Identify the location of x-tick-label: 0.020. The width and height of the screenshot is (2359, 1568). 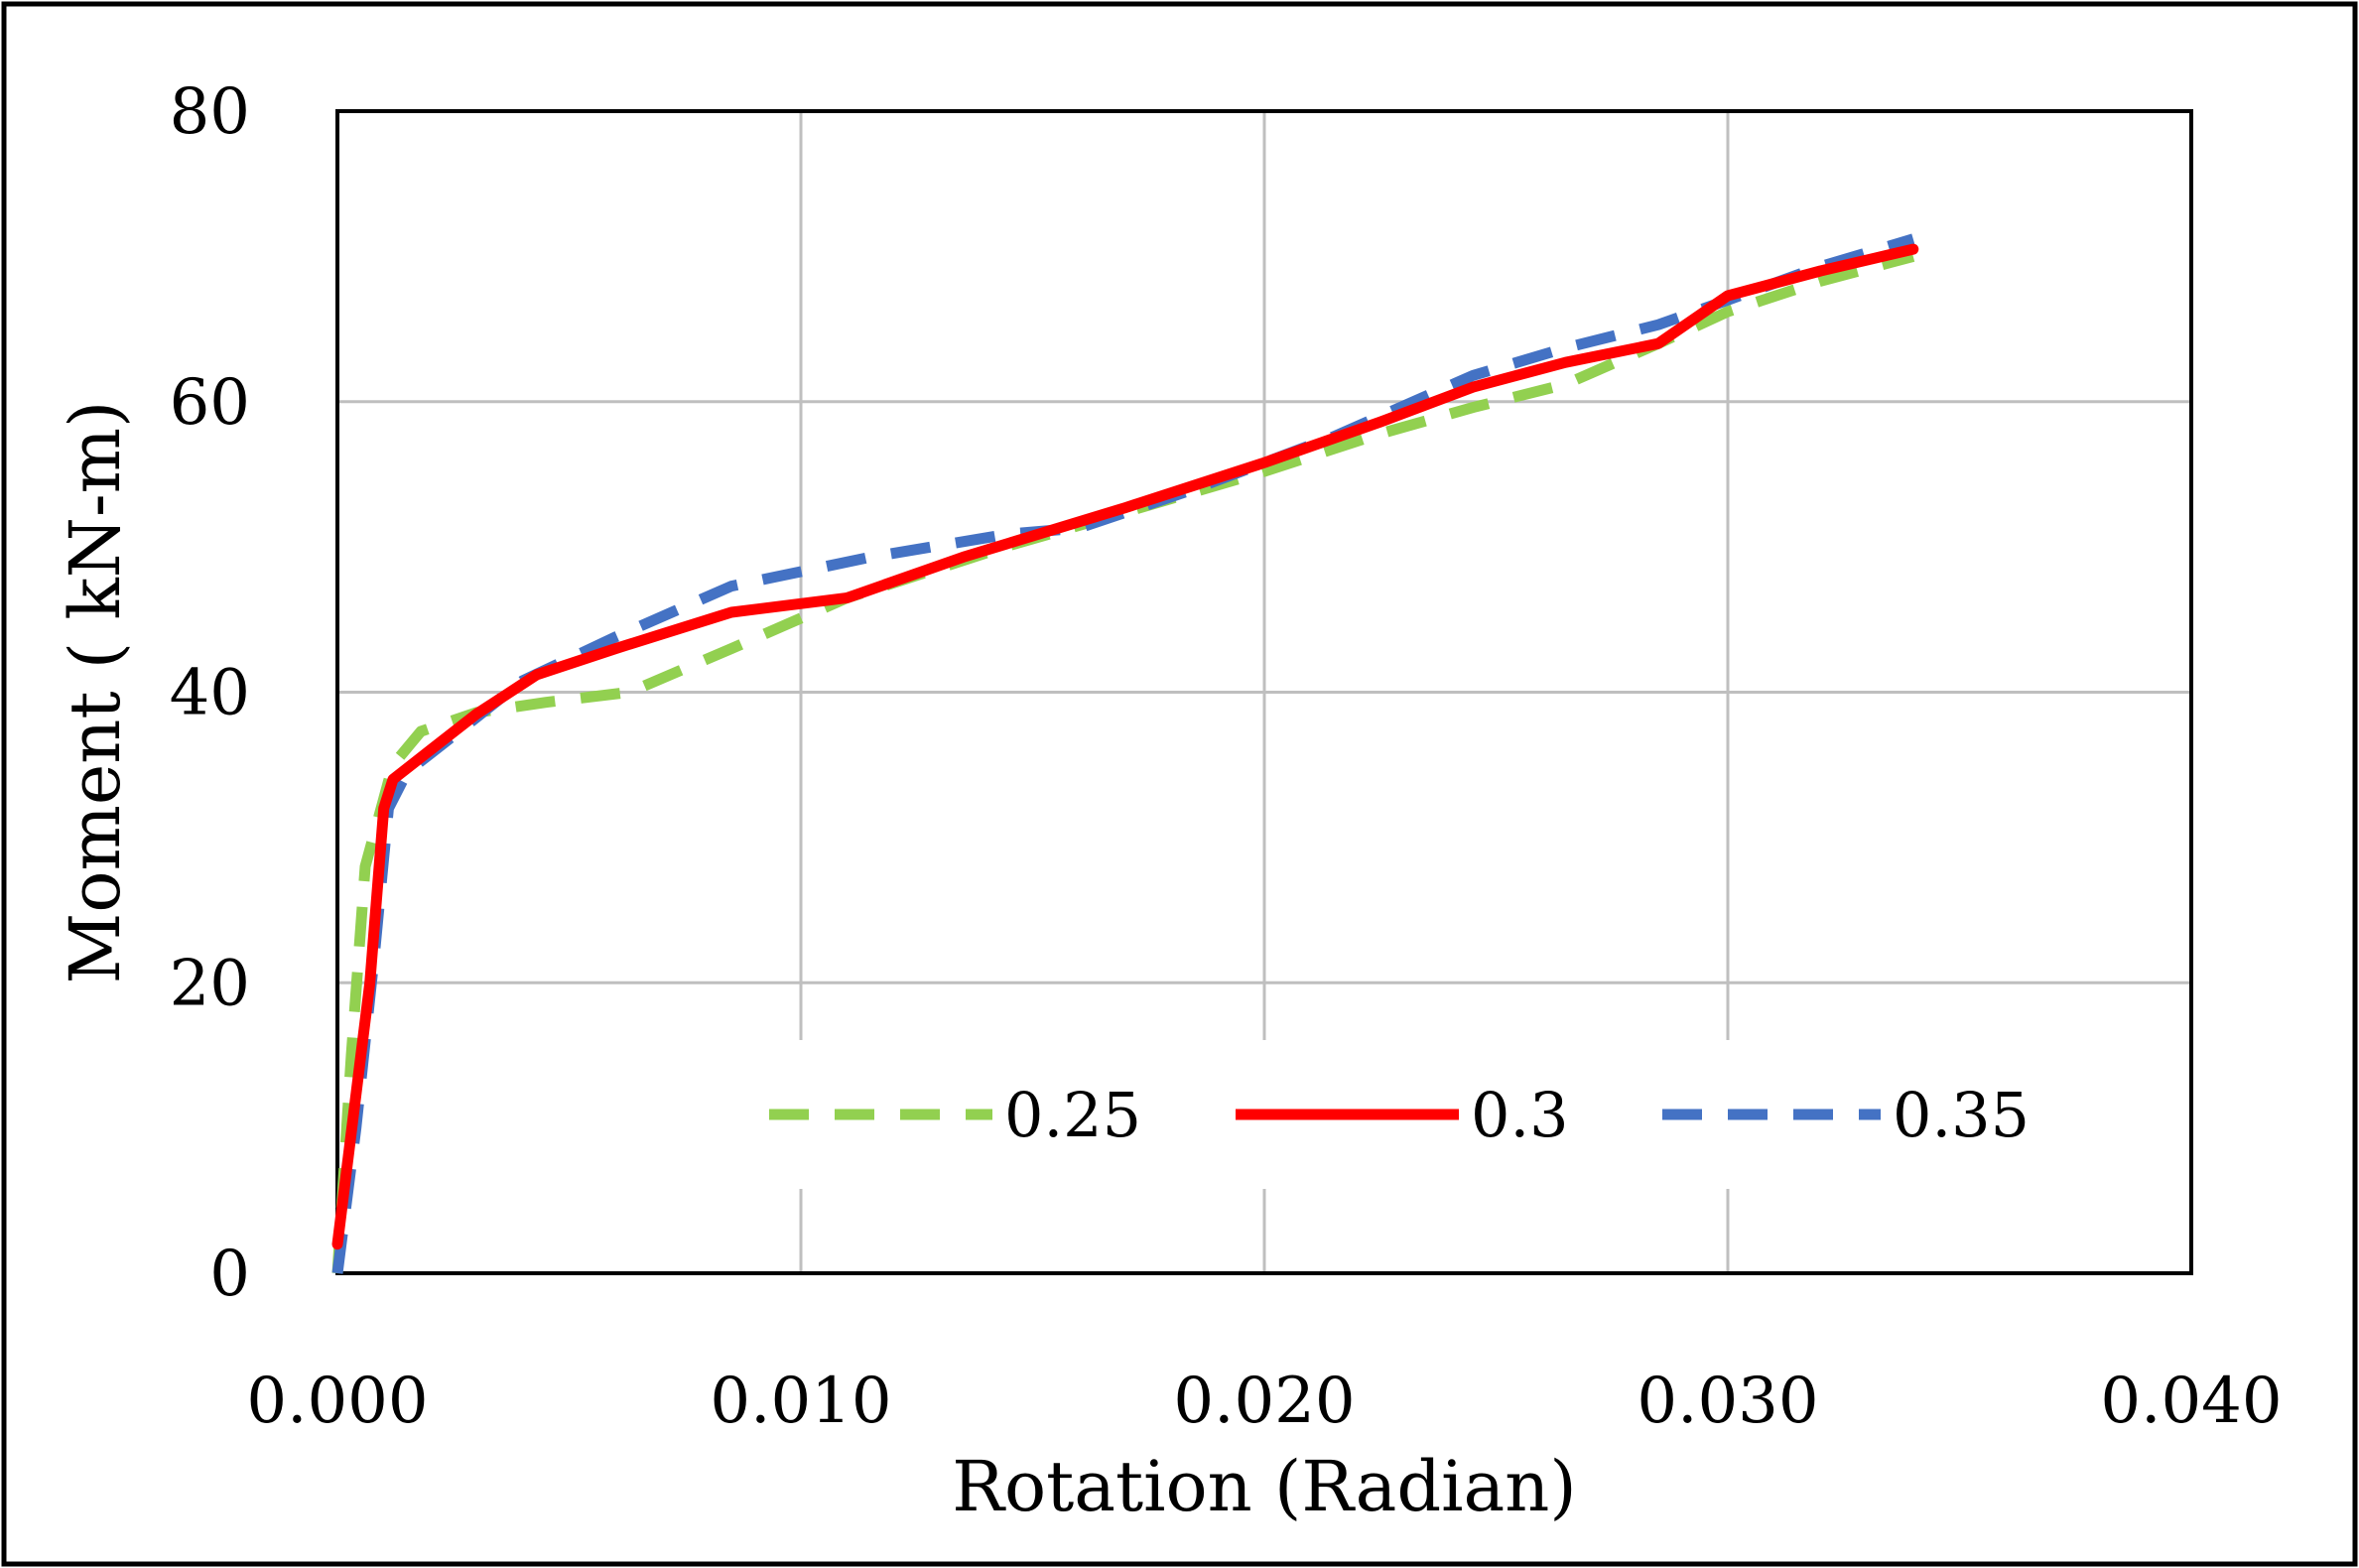
(1264, 1401).